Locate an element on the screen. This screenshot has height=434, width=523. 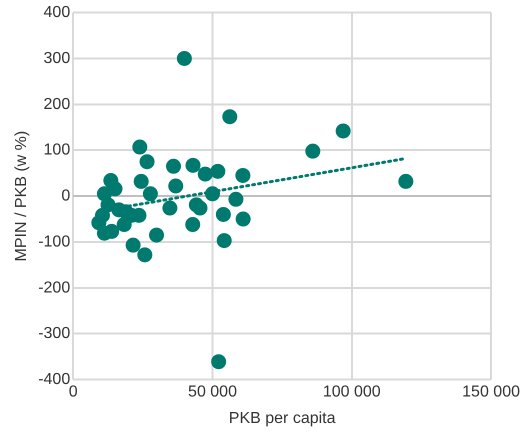
y-tick-label: 200 is located at coordinates (57, 104).